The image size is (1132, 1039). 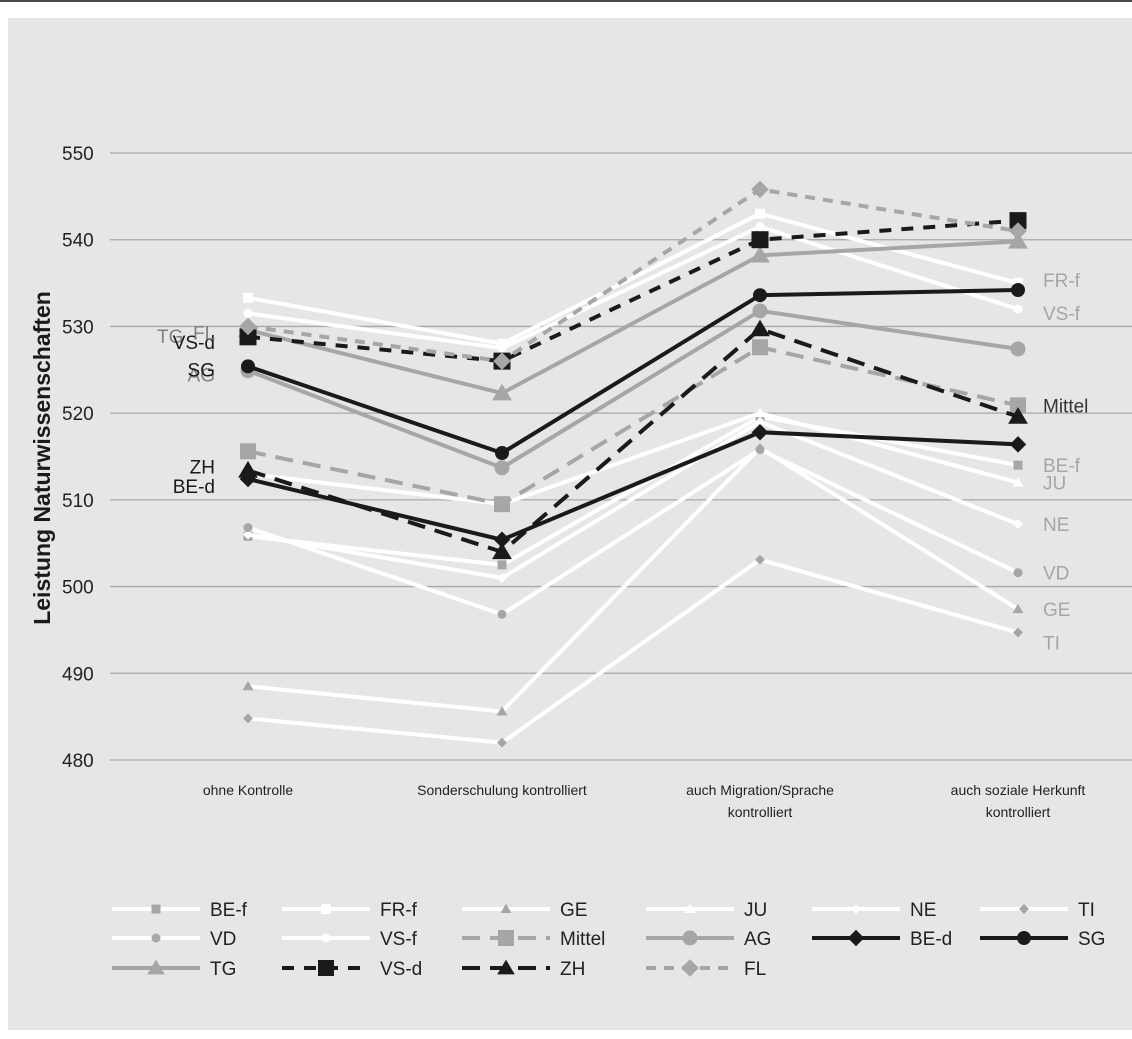 I want to click on legend-label-be-d: BE-d, so click(x=931, y=939).